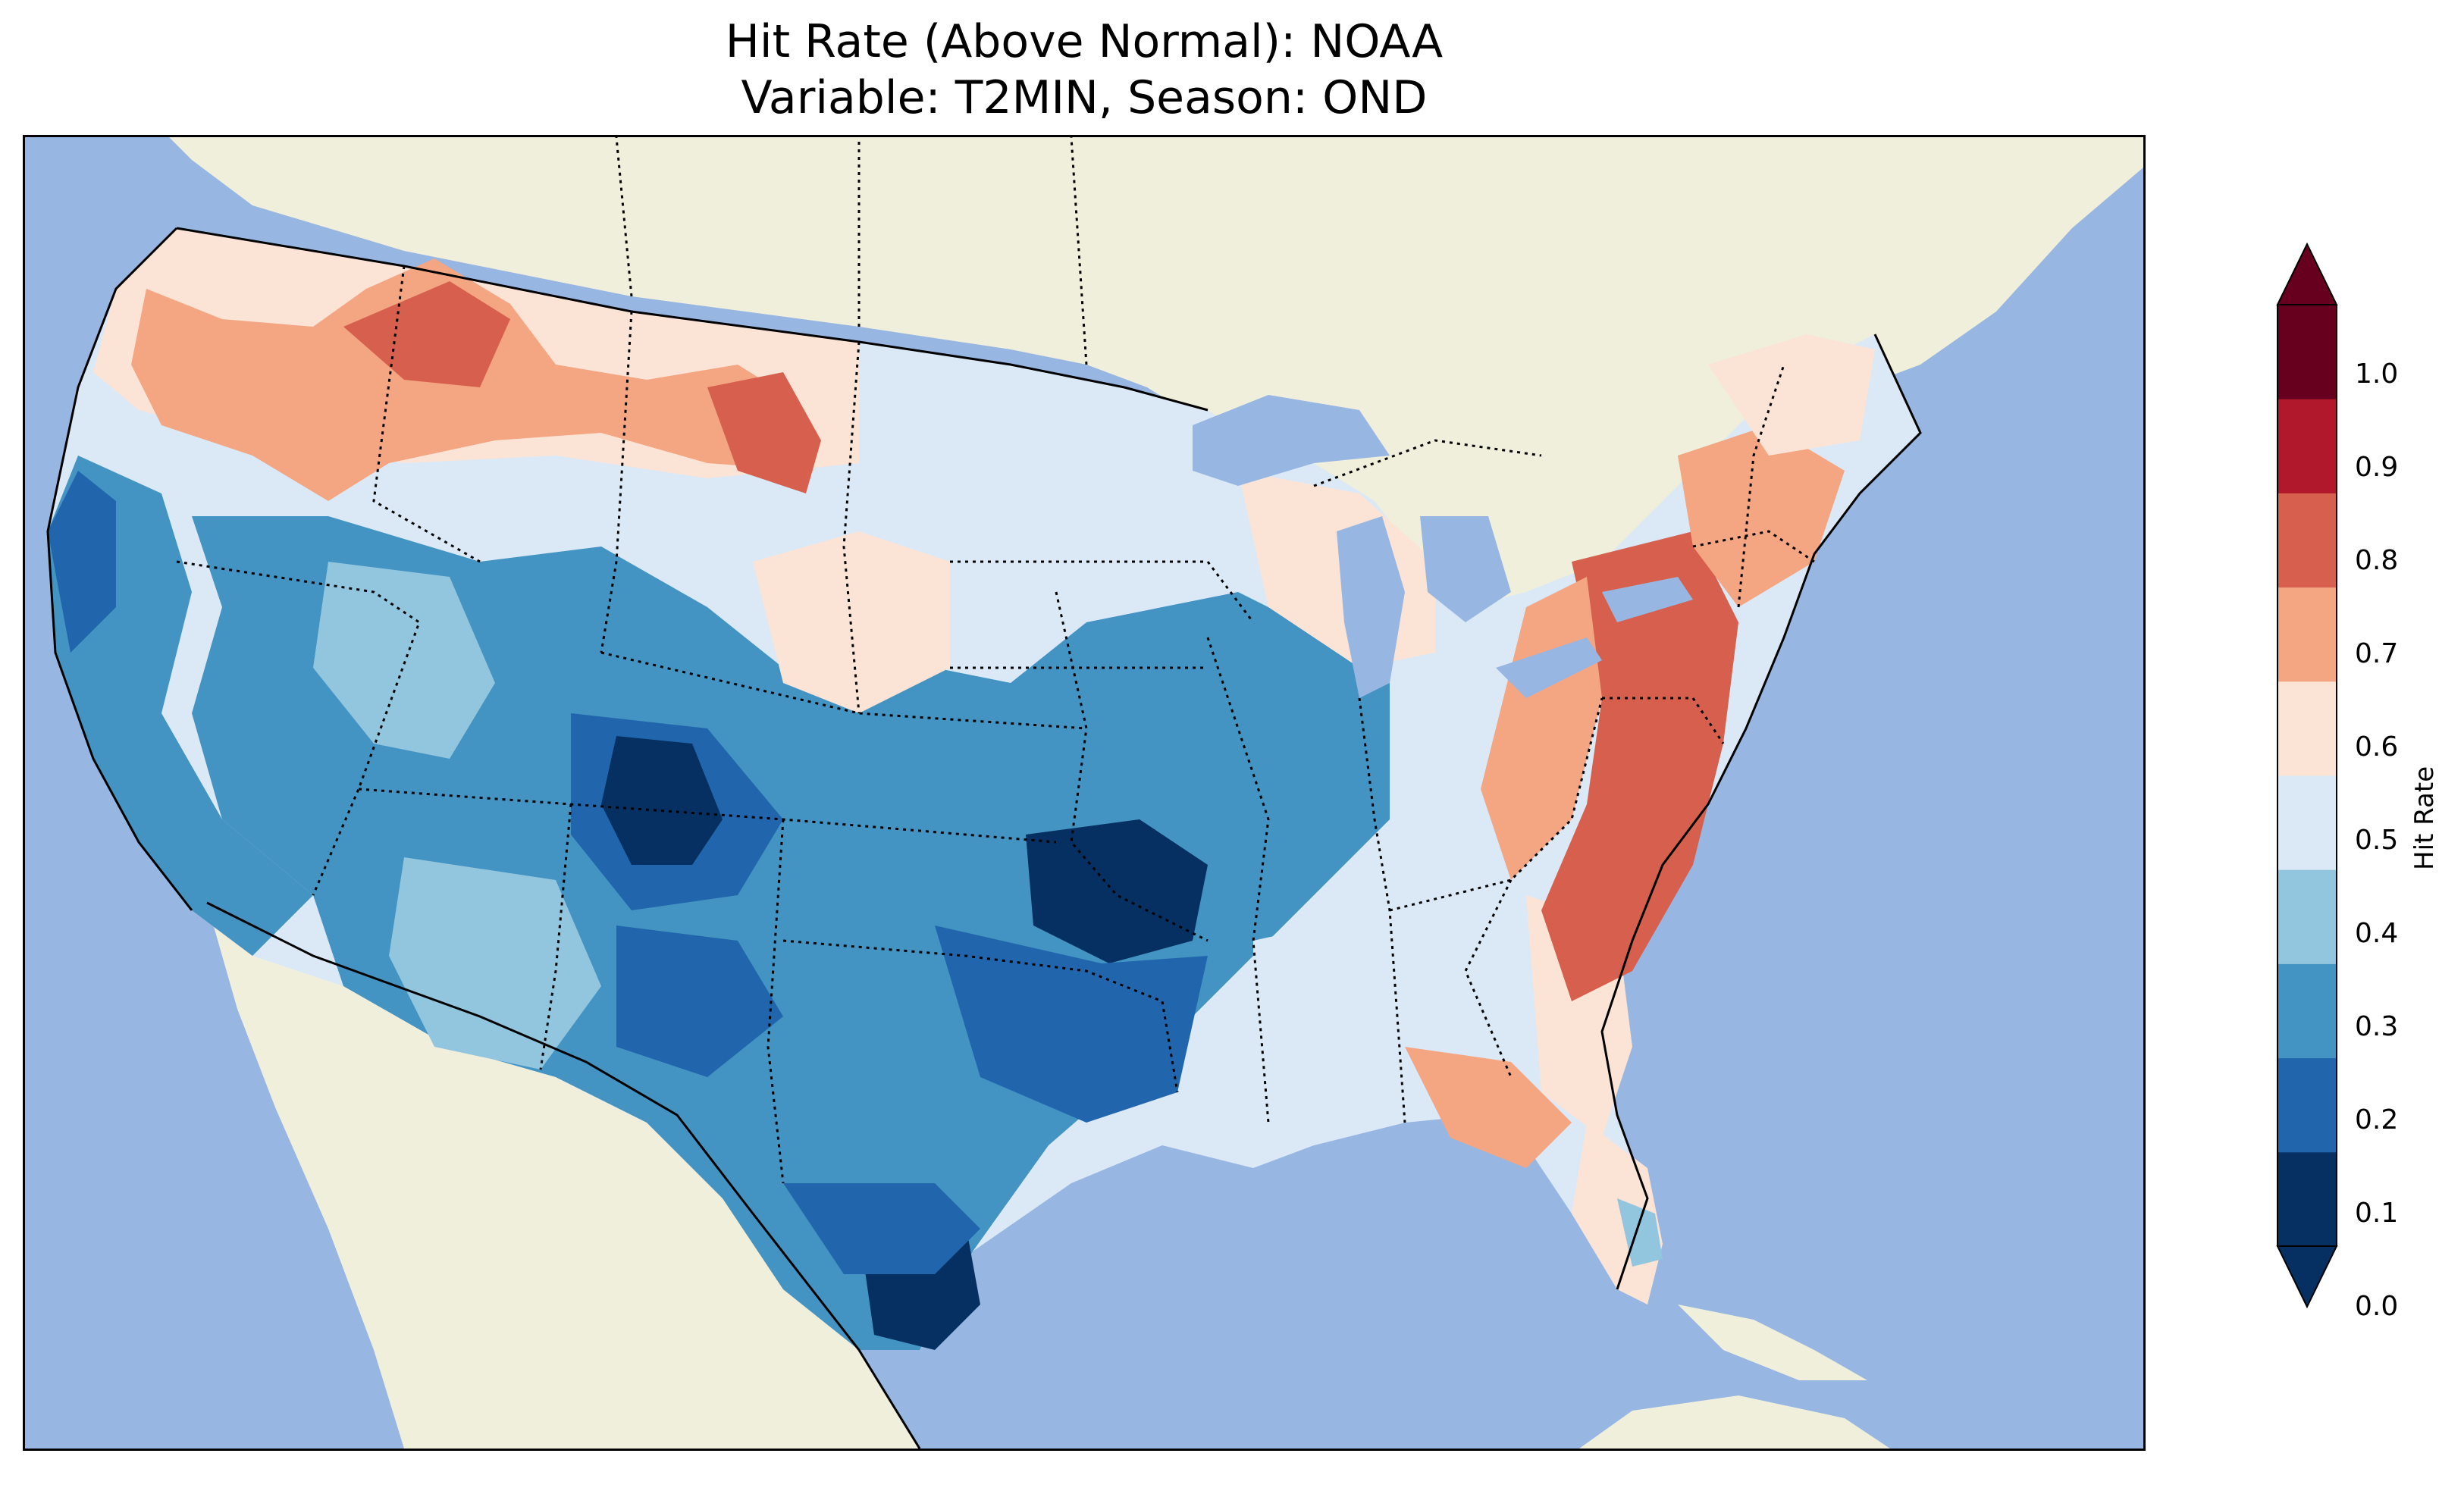 The image size is (2464, 1494). Describe the element at coordinates (692, 319) in the screenshot. I see `us-border` at that location.